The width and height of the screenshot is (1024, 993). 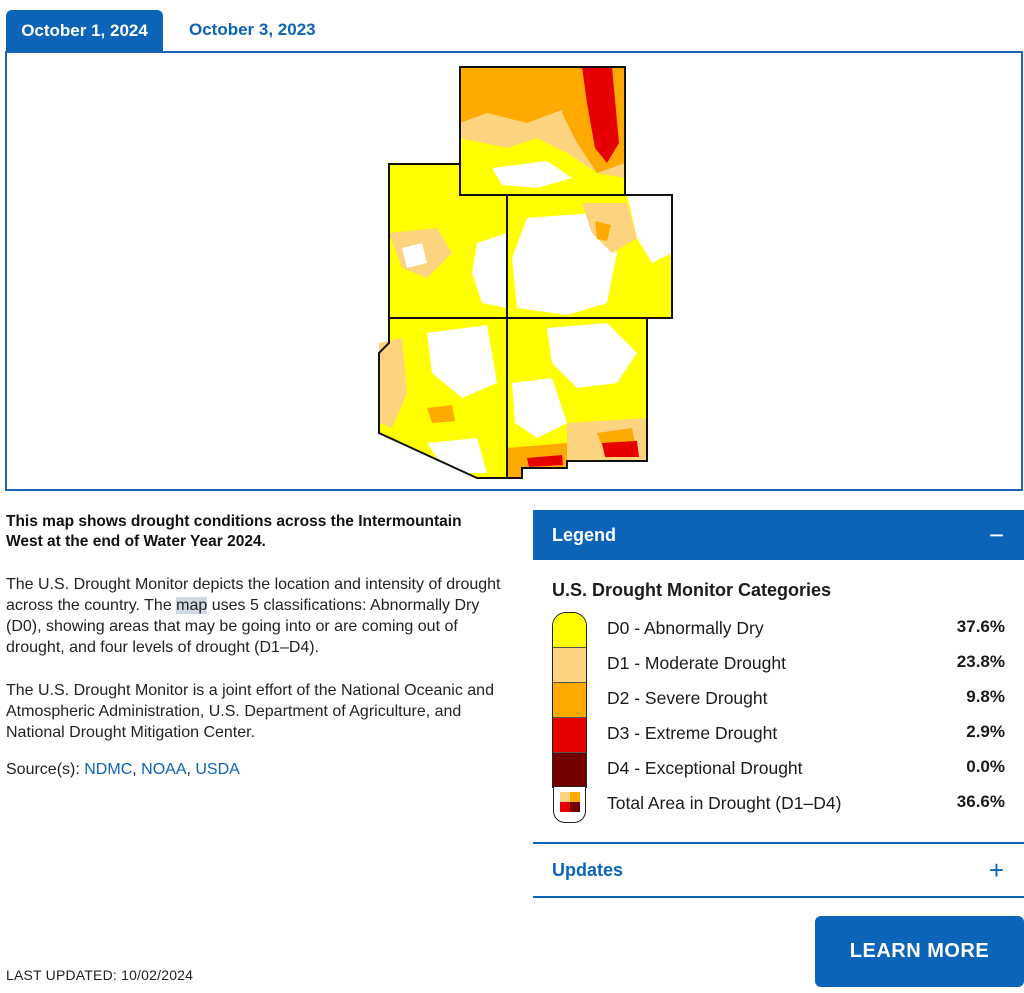 What do you see at coordinates (252, 29) in the screenshot?
I see `tab-october-3-2023: October 3, 2023` at bounding box center [252, 29].